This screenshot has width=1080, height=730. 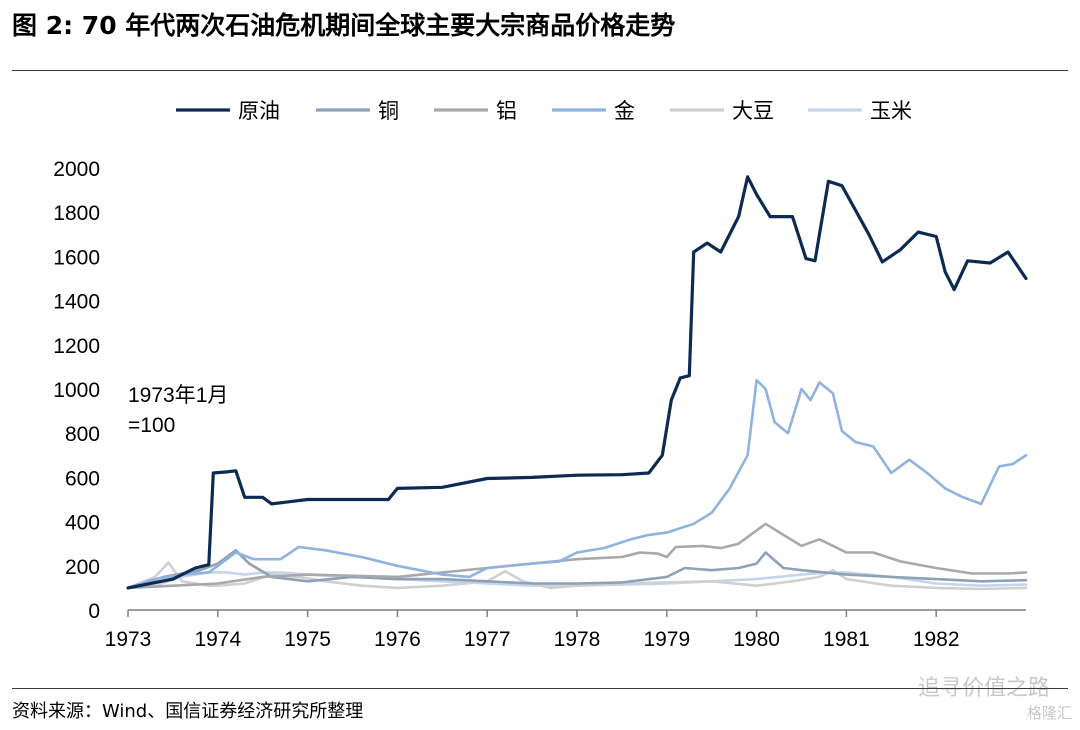 What do you see at coordinates (397, 639) in the screenshot?
I see `x-tick-label: 1976` at bounding box center [397, 639].